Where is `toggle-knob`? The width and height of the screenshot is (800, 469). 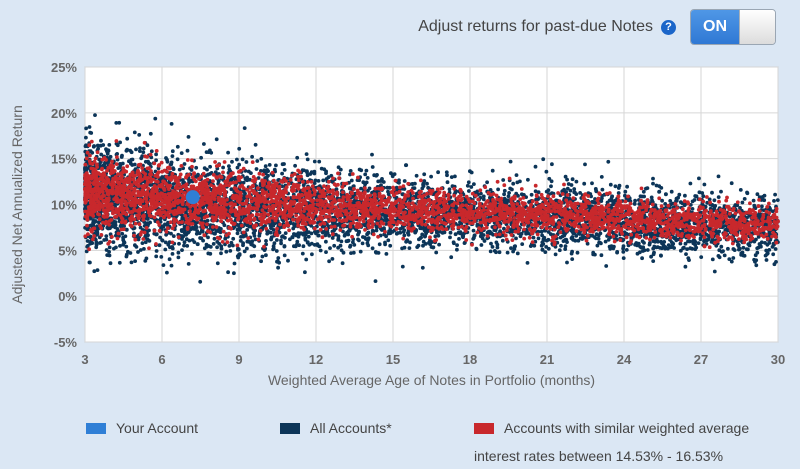 toggle-knob is located at coordinates (757, 27).